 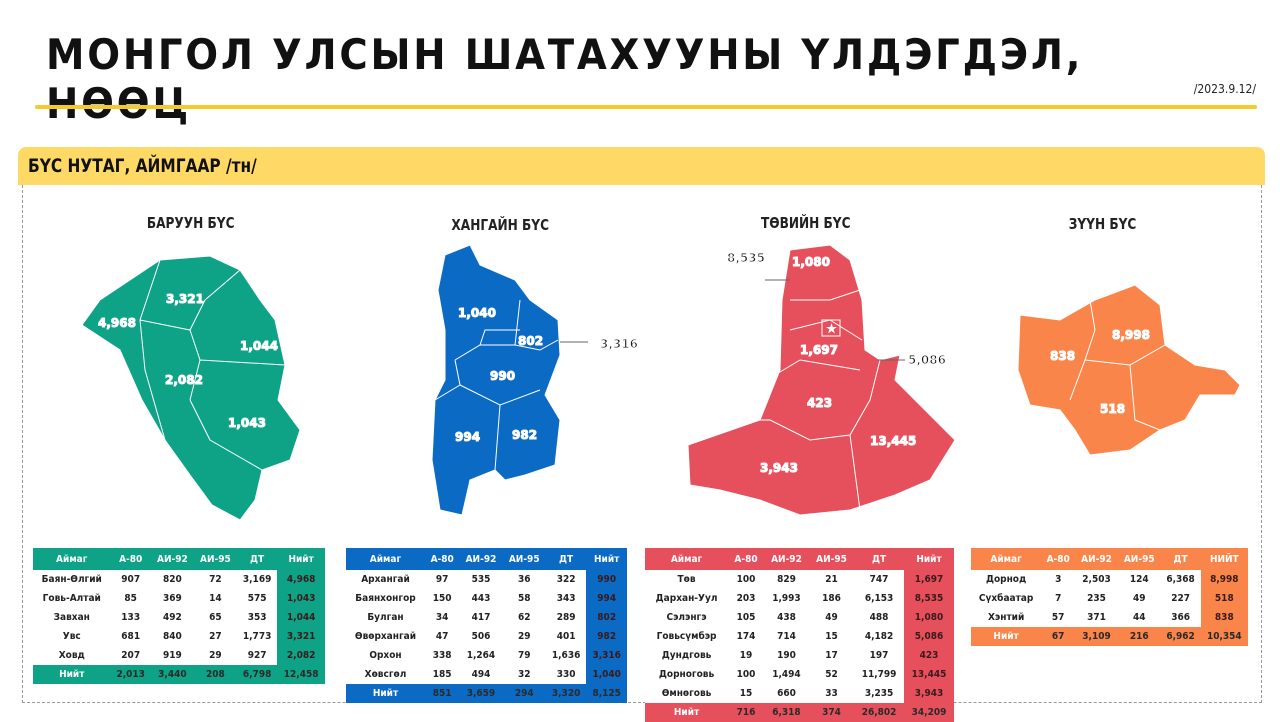 I want to click on table-cell: 72, so click(x=215, y=579).